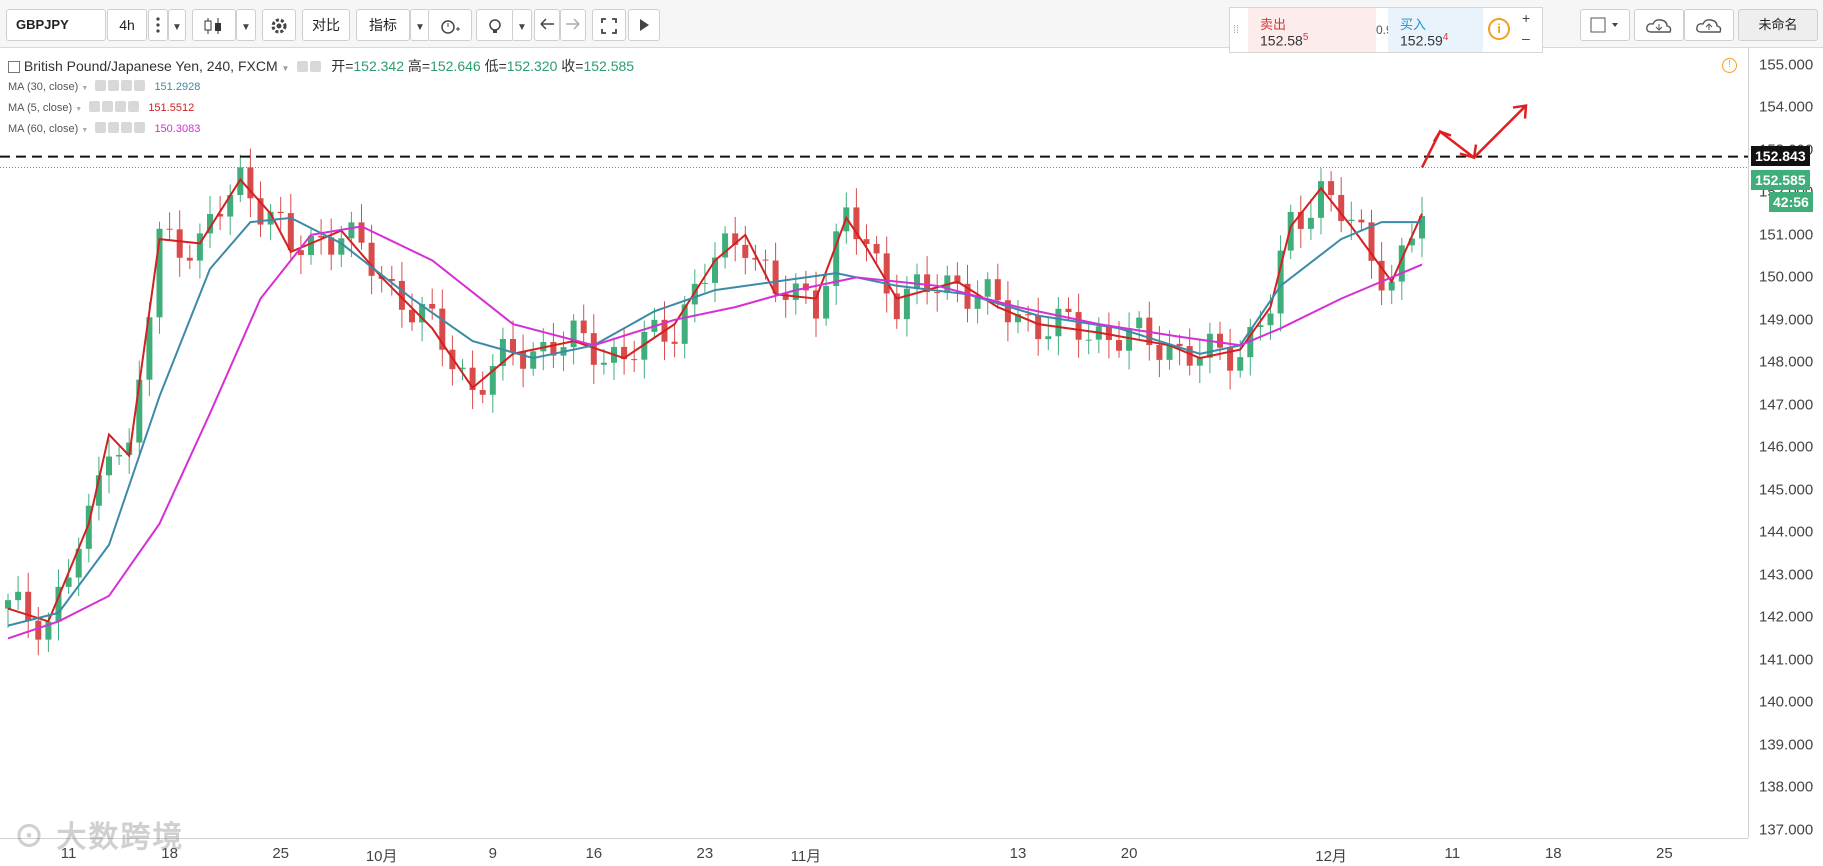 Image resolution: width=1823 pixels, height=866 pixels. I want to click on time-tick-label: 20, so click(1129, 853).